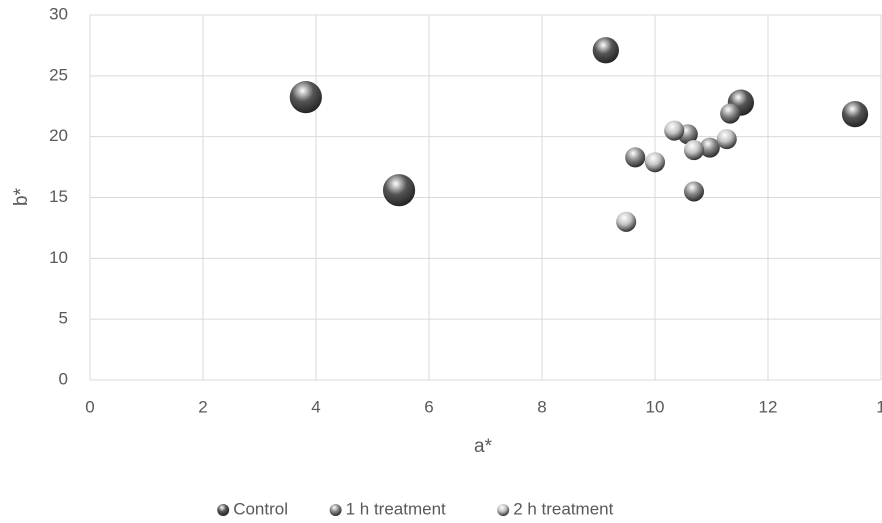 The width and height of the screenshot is (882, 523). I want to click on legend: Control 1 h treatment 2 h treatment, so click(415, 508).